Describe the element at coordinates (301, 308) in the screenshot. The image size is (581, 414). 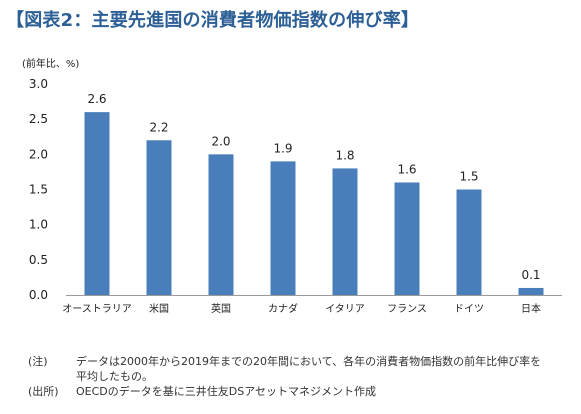
I see `x-axis-labels: オーストラリア 米国 英国 カナダ イタリア フランス ドイツ 日本` at that location.